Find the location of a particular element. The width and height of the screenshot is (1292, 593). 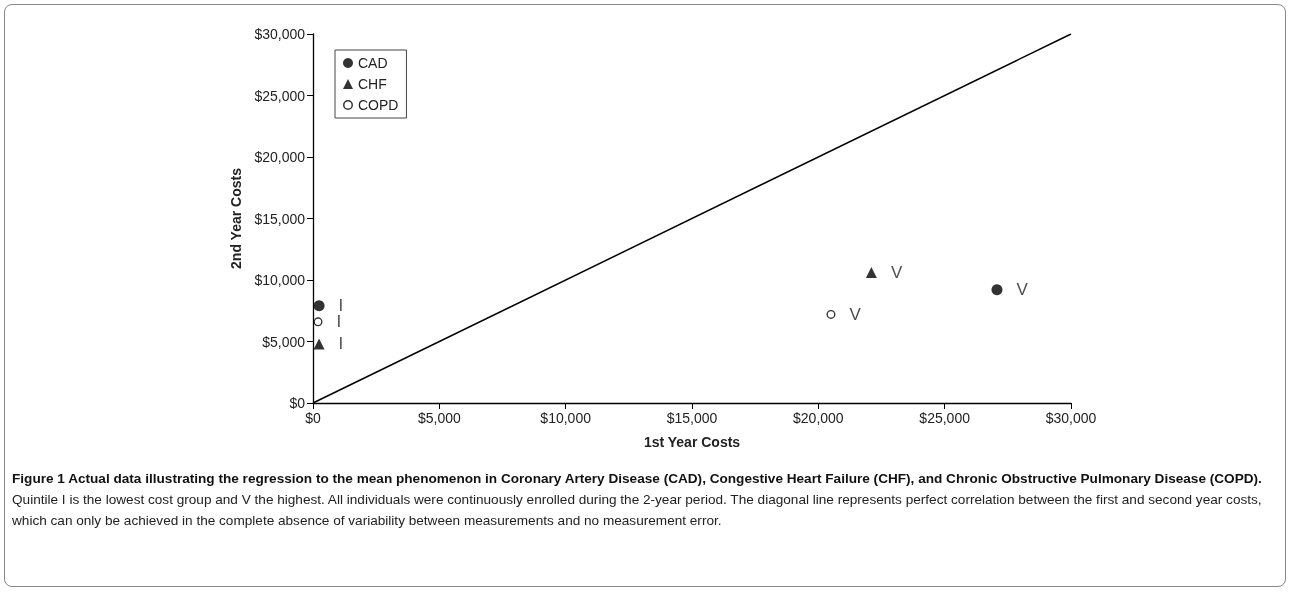

text: Quintile I is the lowest cost group and V the highest. All individuals were continuously enrolled during the 2-year period. The diagonal line represents perfect correlation between the first and second year costs, which can only be achieved in the complete absence of variability between measurements and no measurement error. is located at coordinates (637, 510).